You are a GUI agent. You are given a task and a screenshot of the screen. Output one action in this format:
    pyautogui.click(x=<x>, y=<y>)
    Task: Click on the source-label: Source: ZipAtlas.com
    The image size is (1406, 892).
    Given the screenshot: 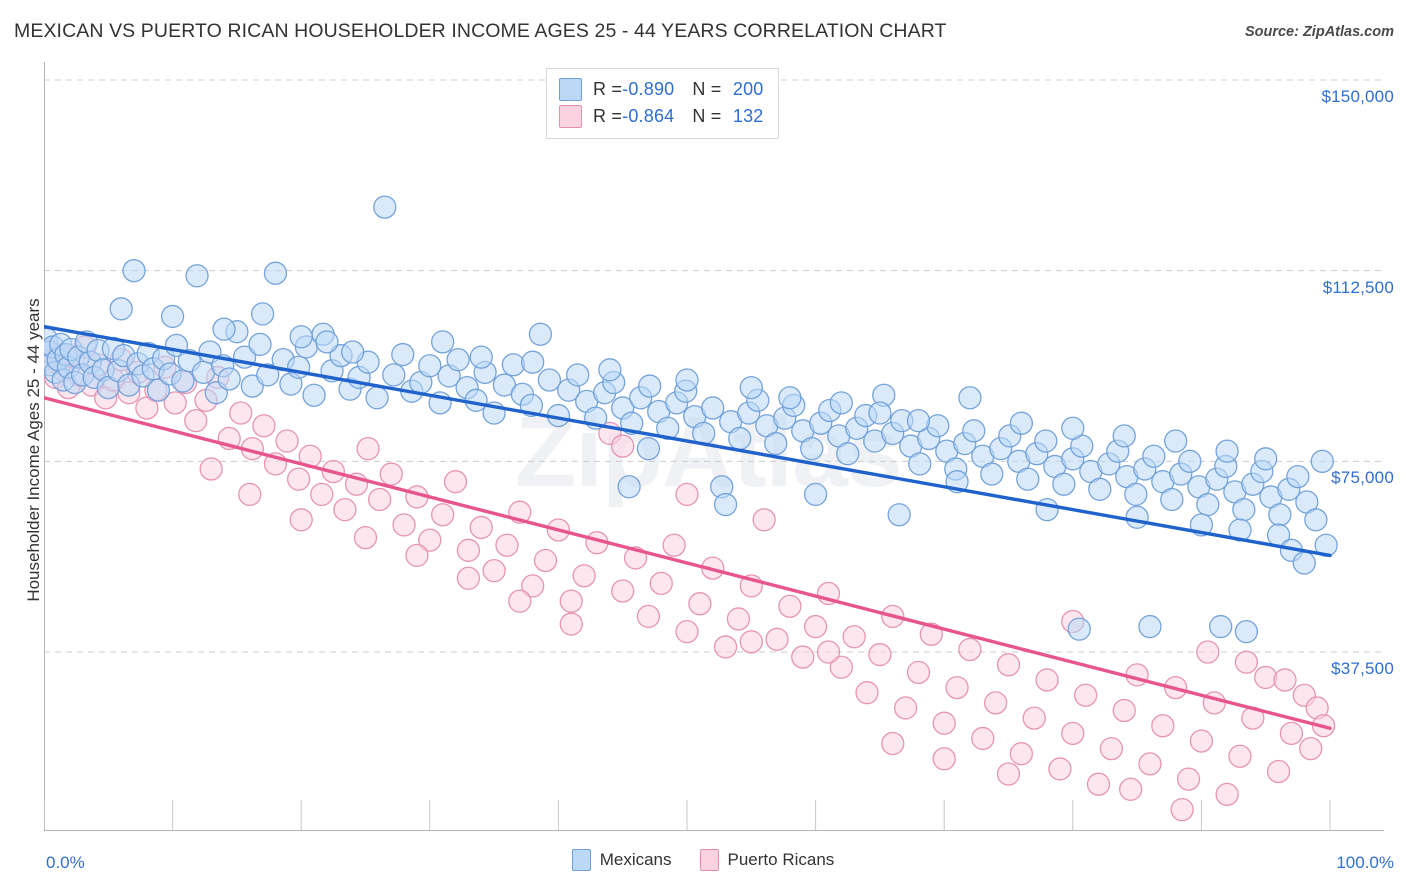 What is the action you would take?
    pyautogui.click(x=1319, y=32)
    